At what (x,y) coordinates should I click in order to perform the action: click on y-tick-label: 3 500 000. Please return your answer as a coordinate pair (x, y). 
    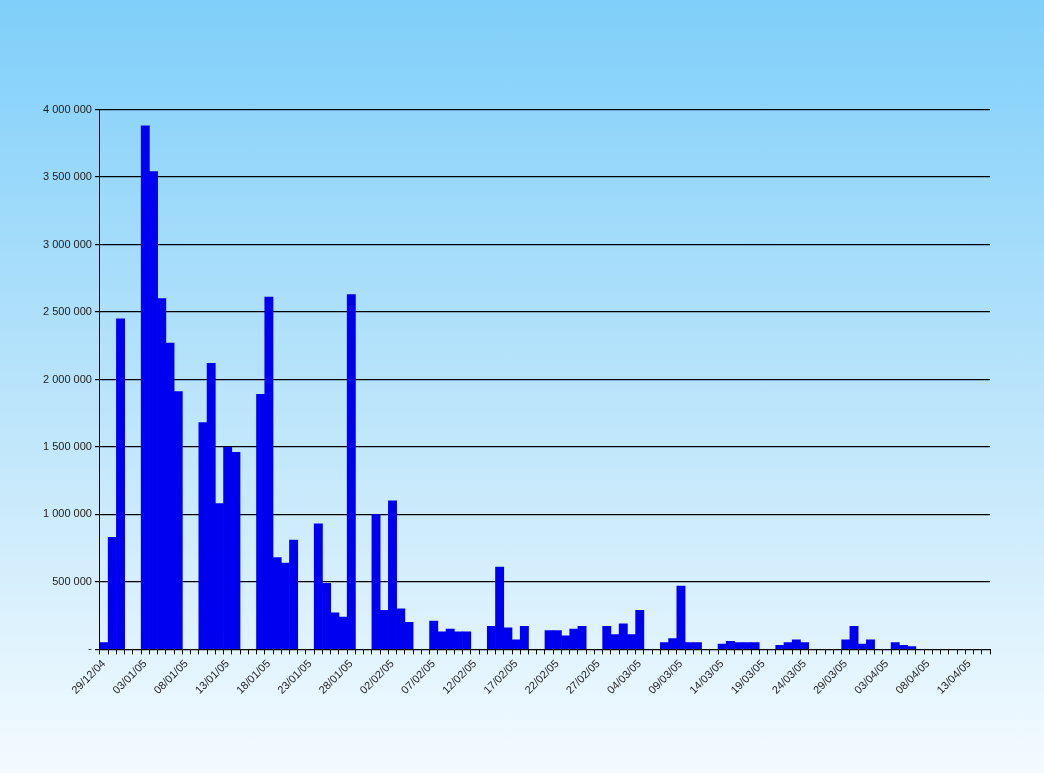
    Looking at the image, I should click on (67, 176).